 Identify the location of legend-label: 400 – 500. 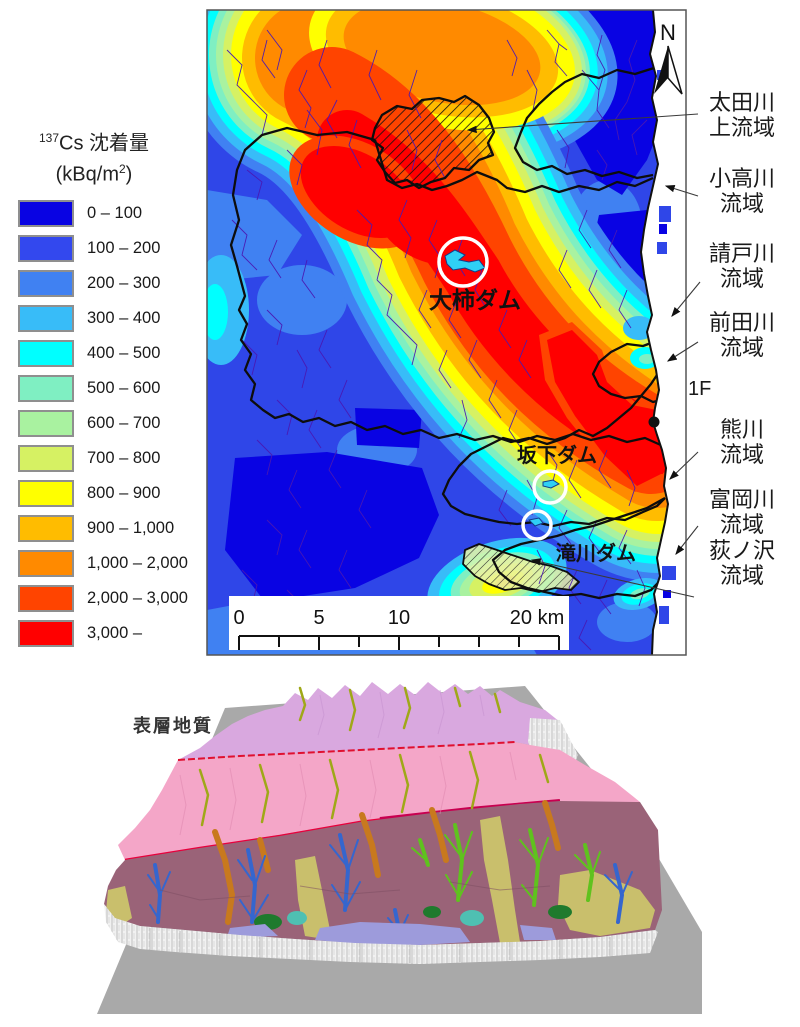
(124, 352).